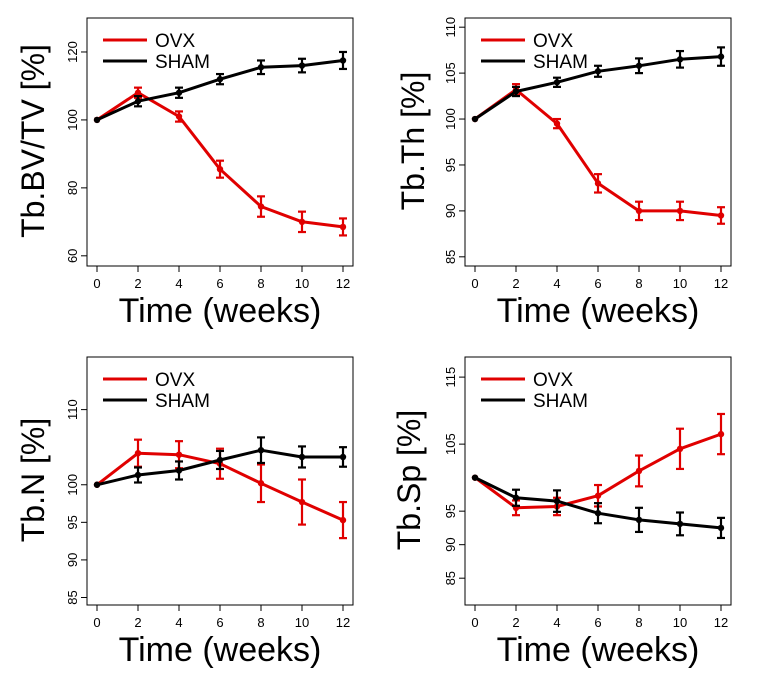 The image size is (768, 684). What do you see at coordinates (33, 141) in the screenshot?
I see `y-axis-label: Tb.BV/TV [%]` at bounding box center [33, 141].